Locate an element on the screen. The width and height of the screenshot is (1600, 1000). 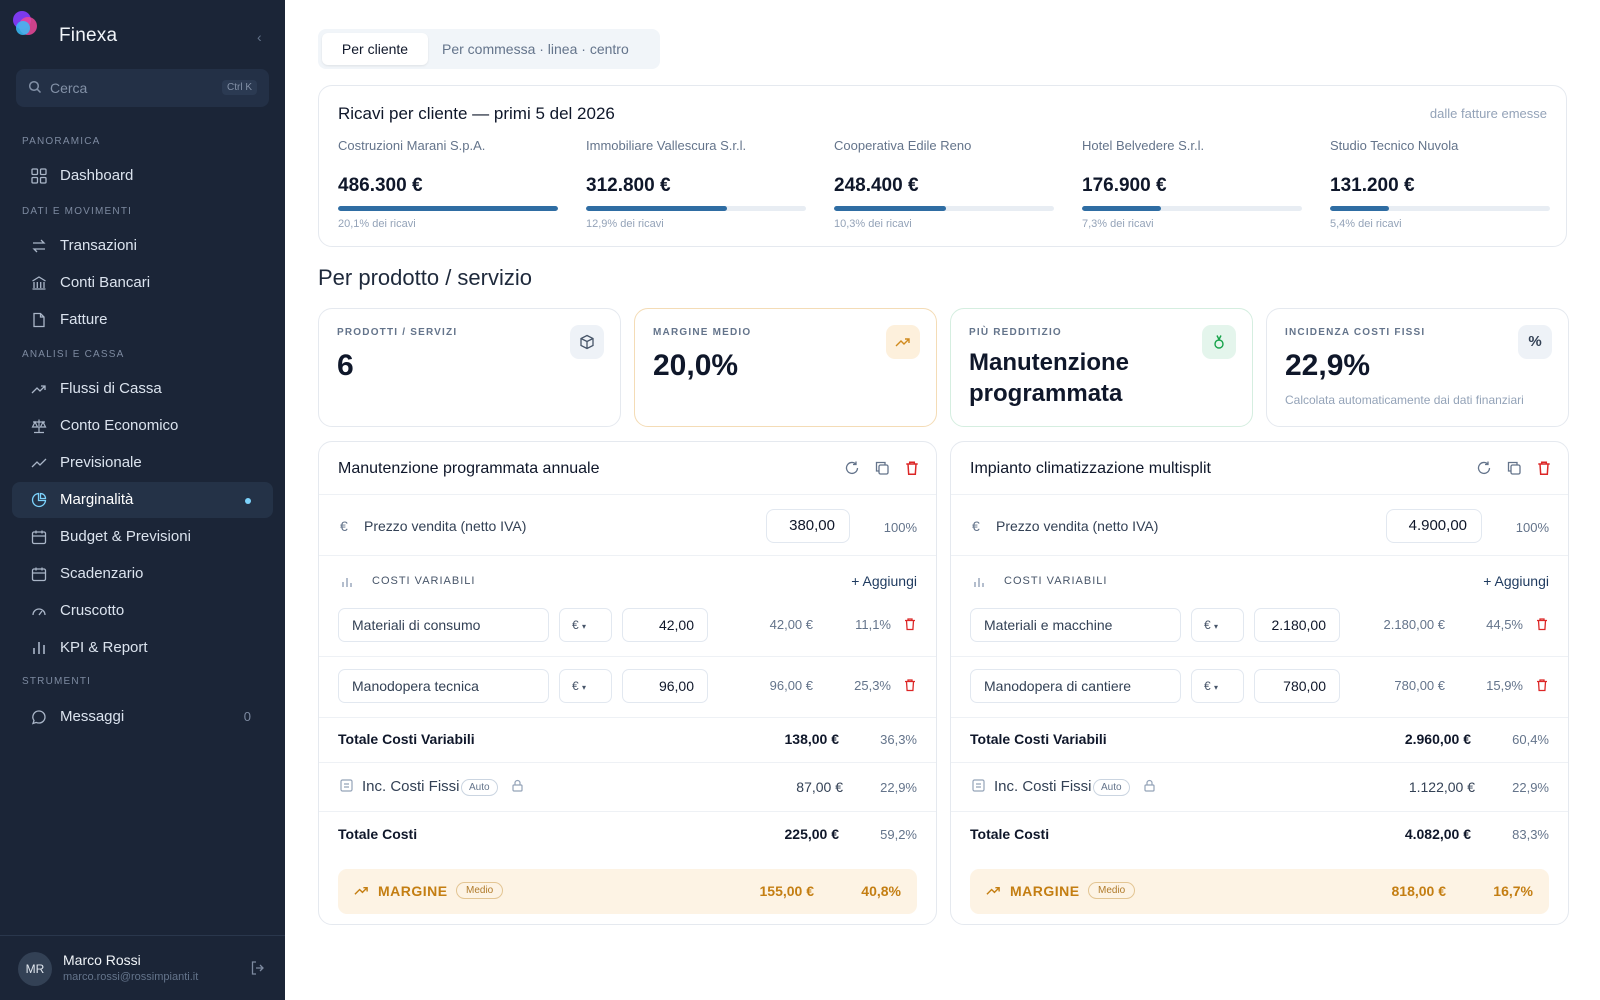
percent-icon: % is located at coordinates (1535, 342).